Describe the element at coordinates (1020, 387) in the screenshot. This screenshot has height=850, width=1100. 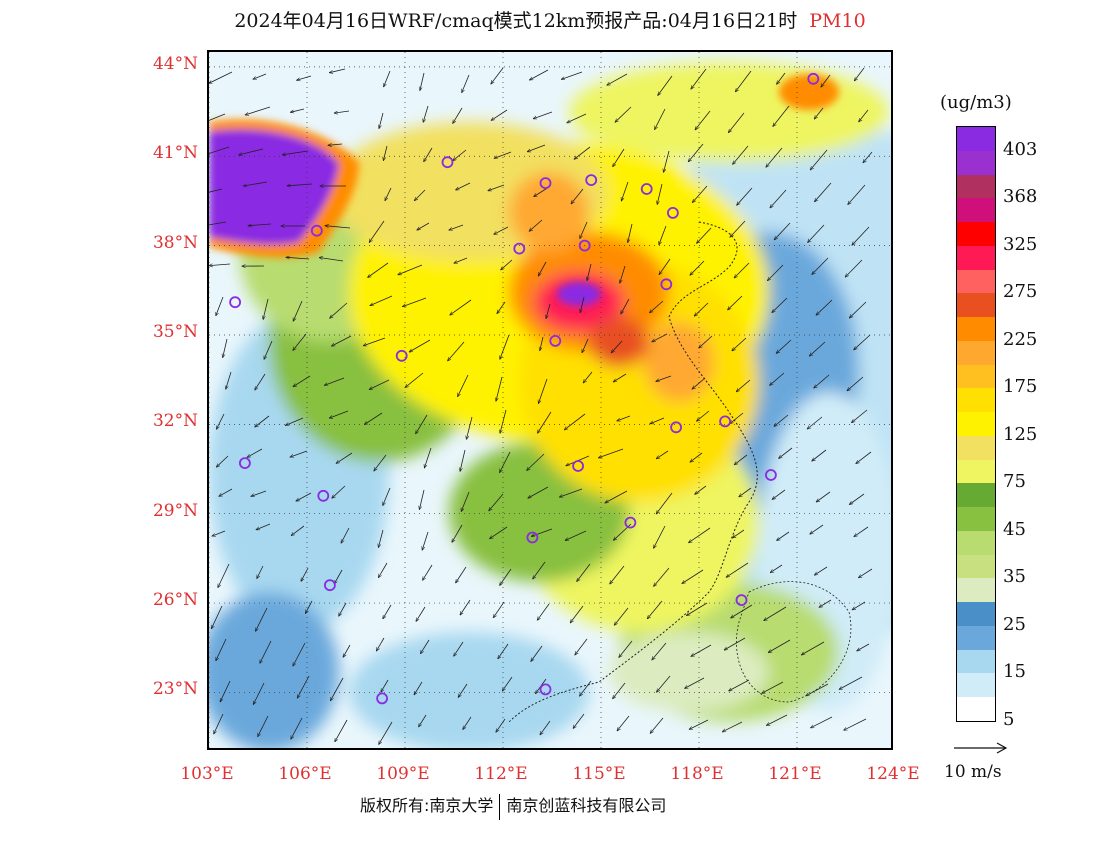
I see `legend-label: 175` at that location.